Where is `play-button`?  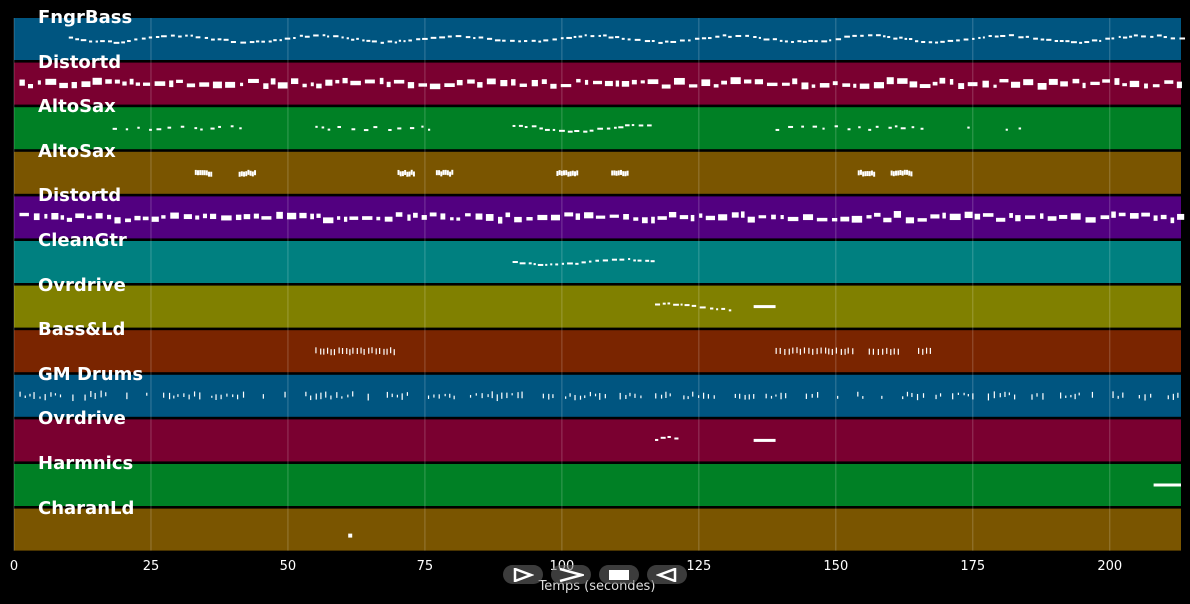 play-button is located at coordinates (571, 574).